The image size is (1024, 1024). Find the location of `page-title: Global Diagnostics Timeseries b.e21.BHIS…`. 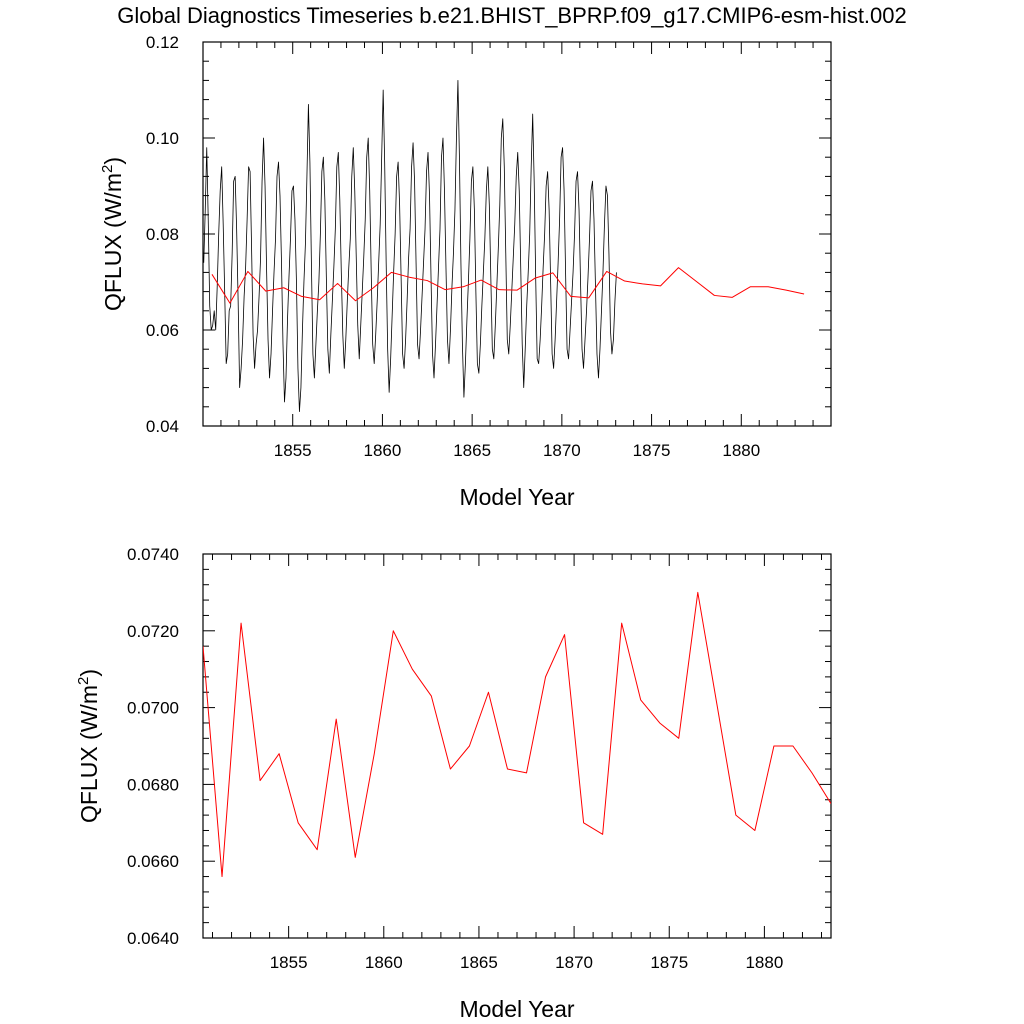

page-title: Global Diagnostics Timeseries b.e21.BHIS… is located at coordinates (512, 15).